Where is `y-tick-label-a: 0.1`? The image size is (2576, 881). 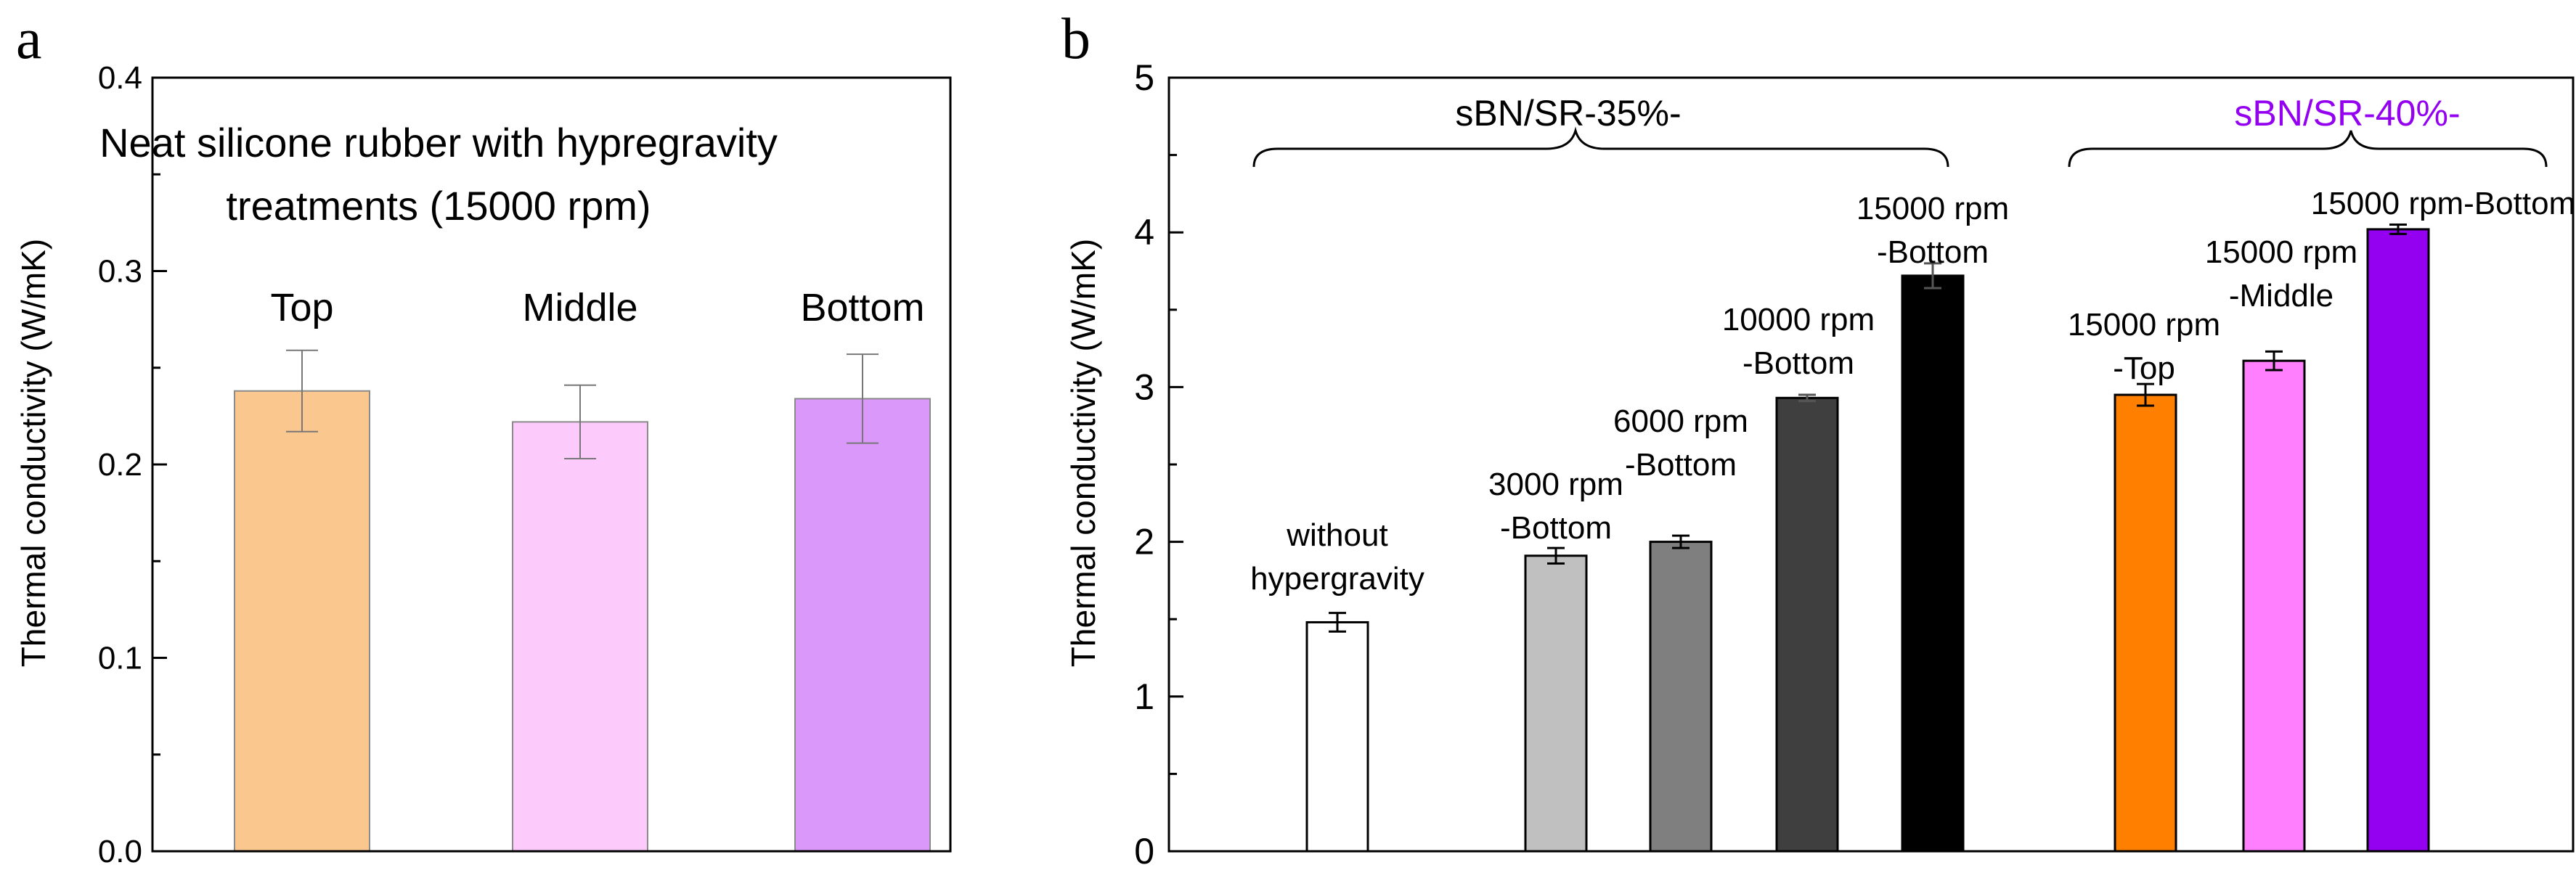
y-tick-label-a: 0.1 is located at coordinates (120, 658).